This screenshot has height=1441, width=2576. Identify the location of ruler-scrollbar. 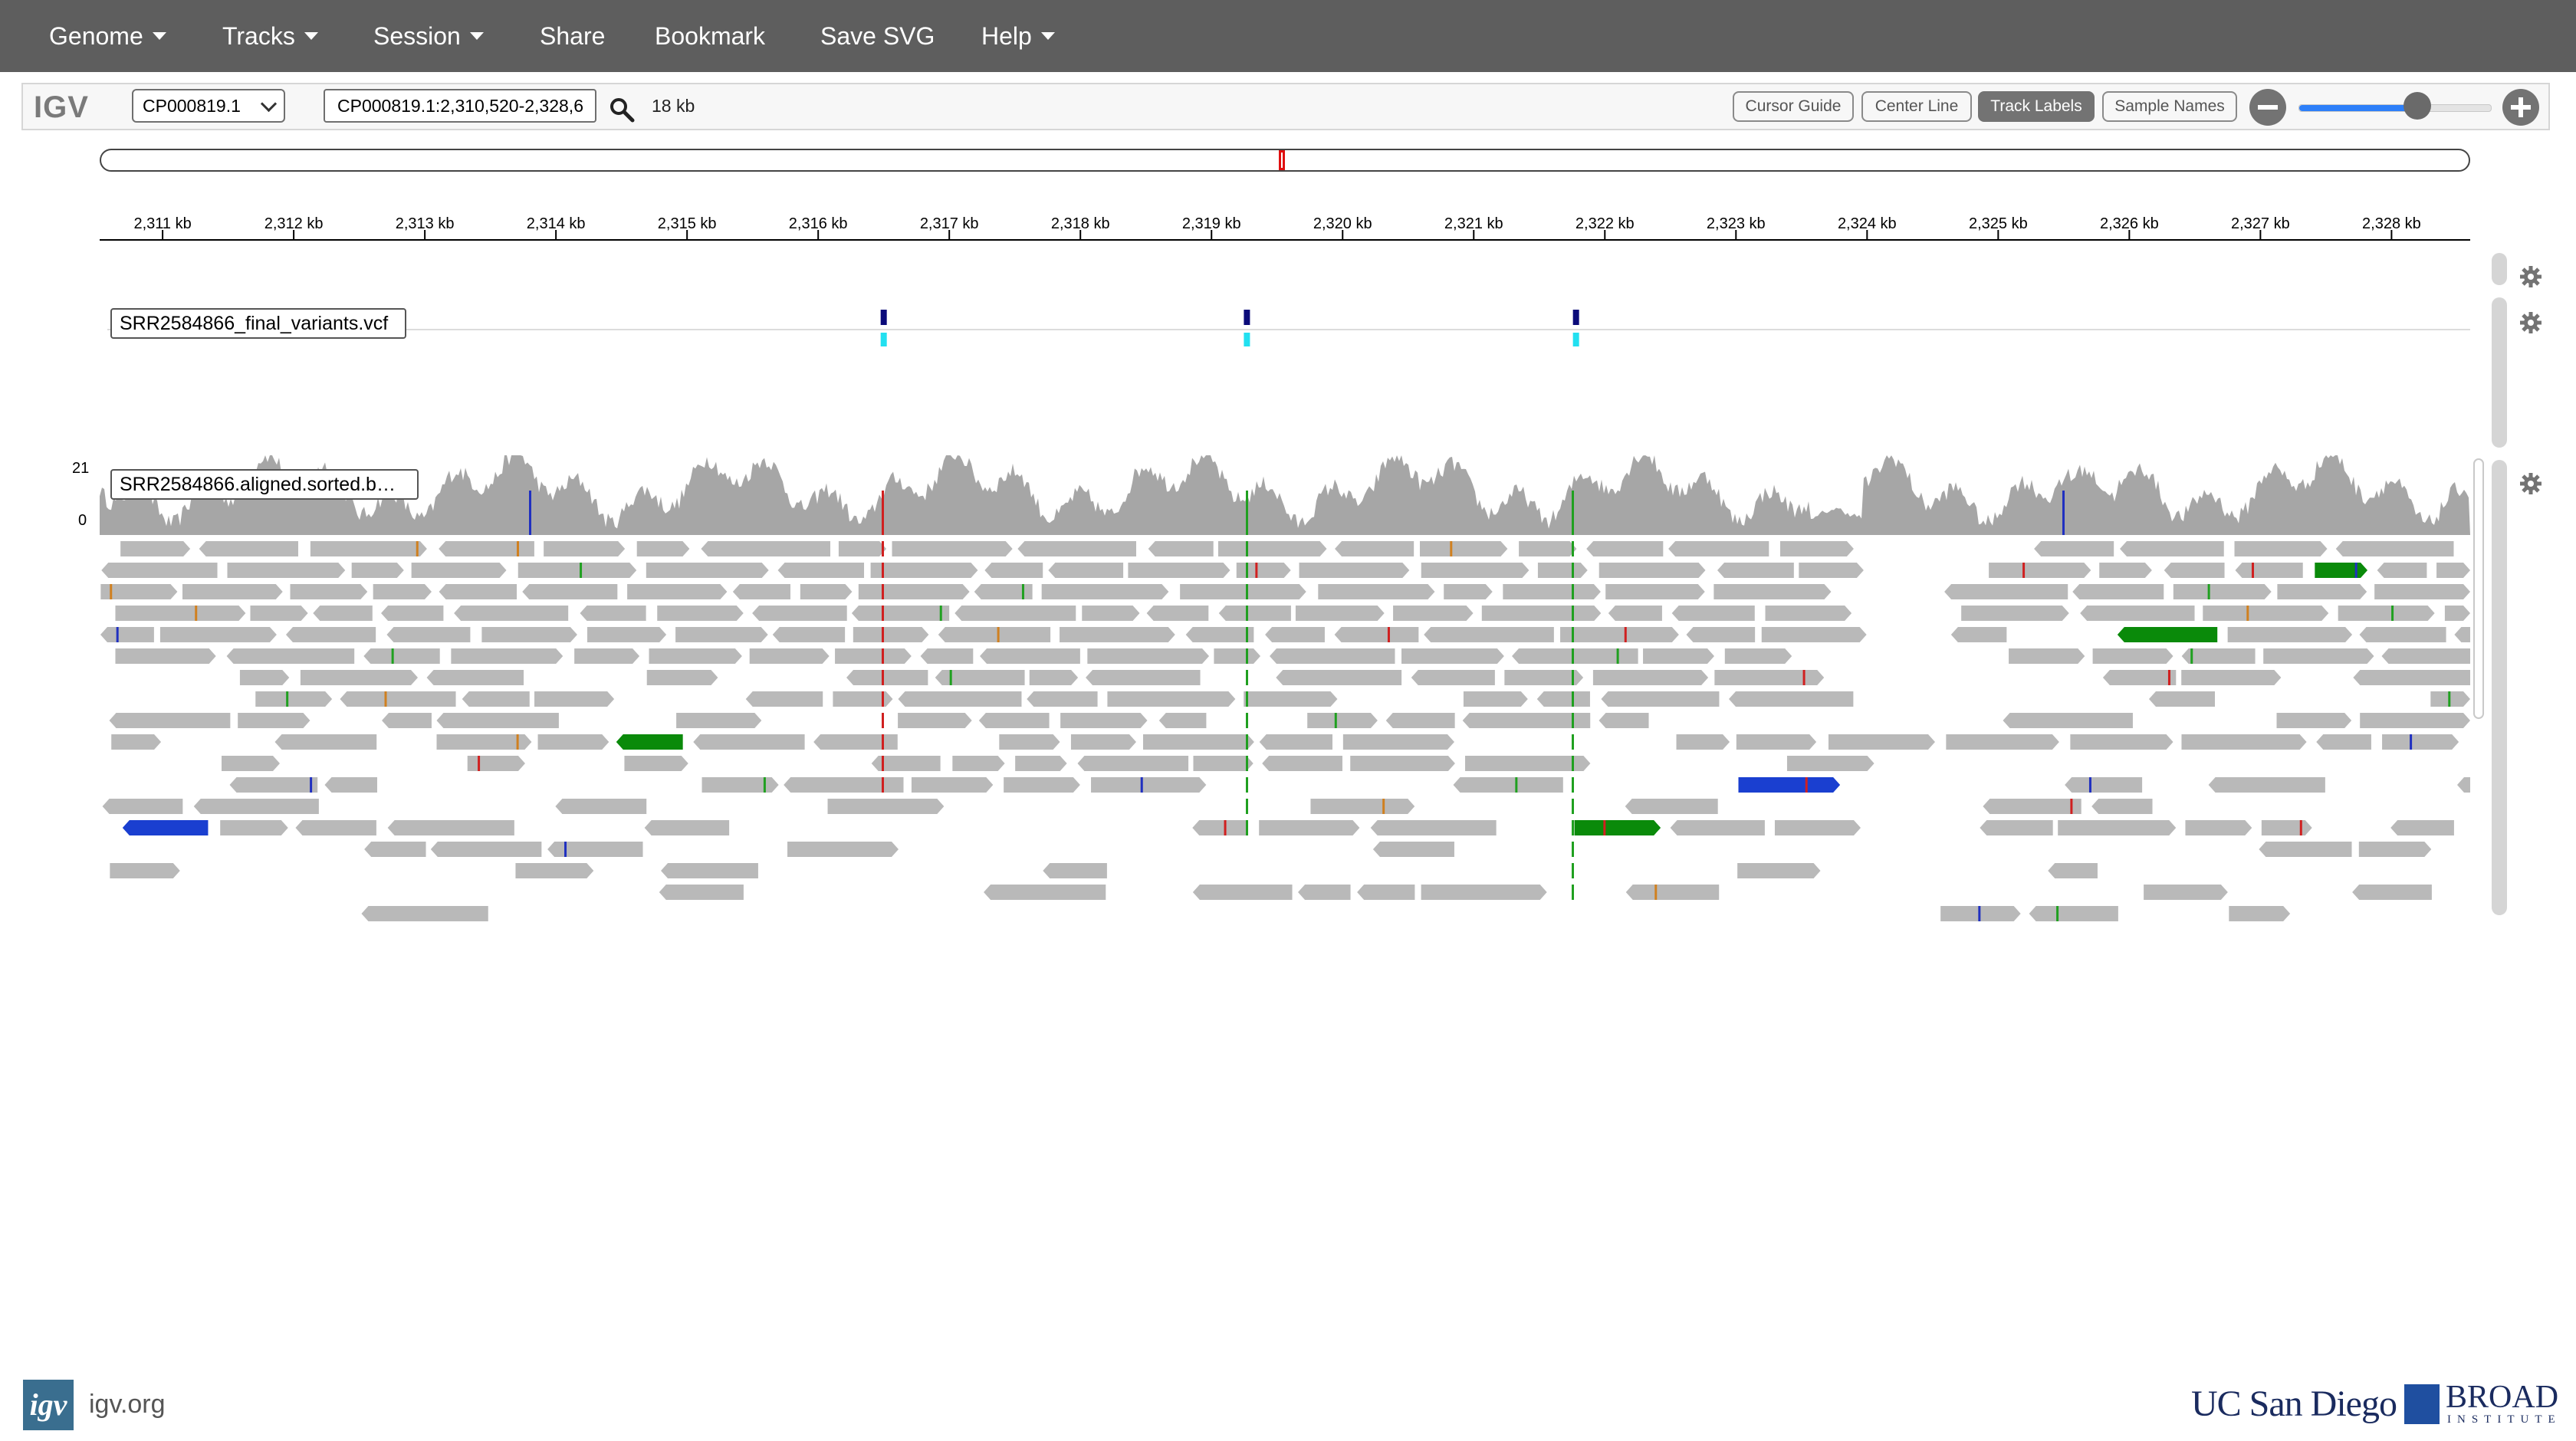
(2500, 269).